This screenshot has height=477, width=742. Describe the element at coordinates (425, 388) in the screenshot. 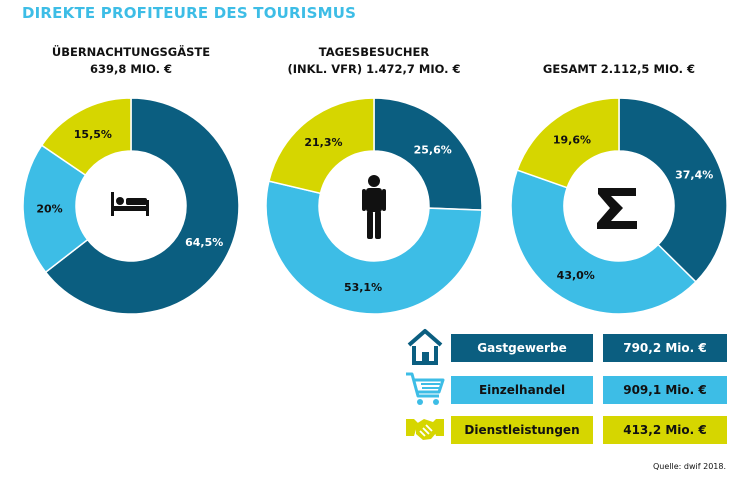

I see `shopping-cart-icon` at that location.